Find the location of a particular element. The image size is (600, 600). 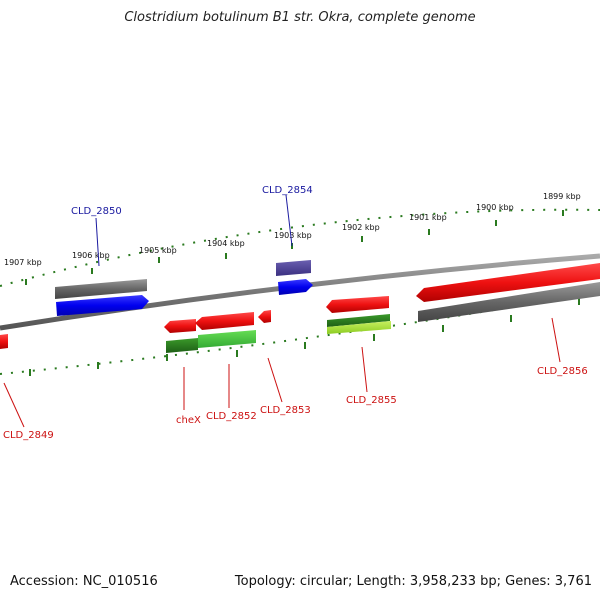

tick-label: 1903 kbp is located at coordinates (293, 235).